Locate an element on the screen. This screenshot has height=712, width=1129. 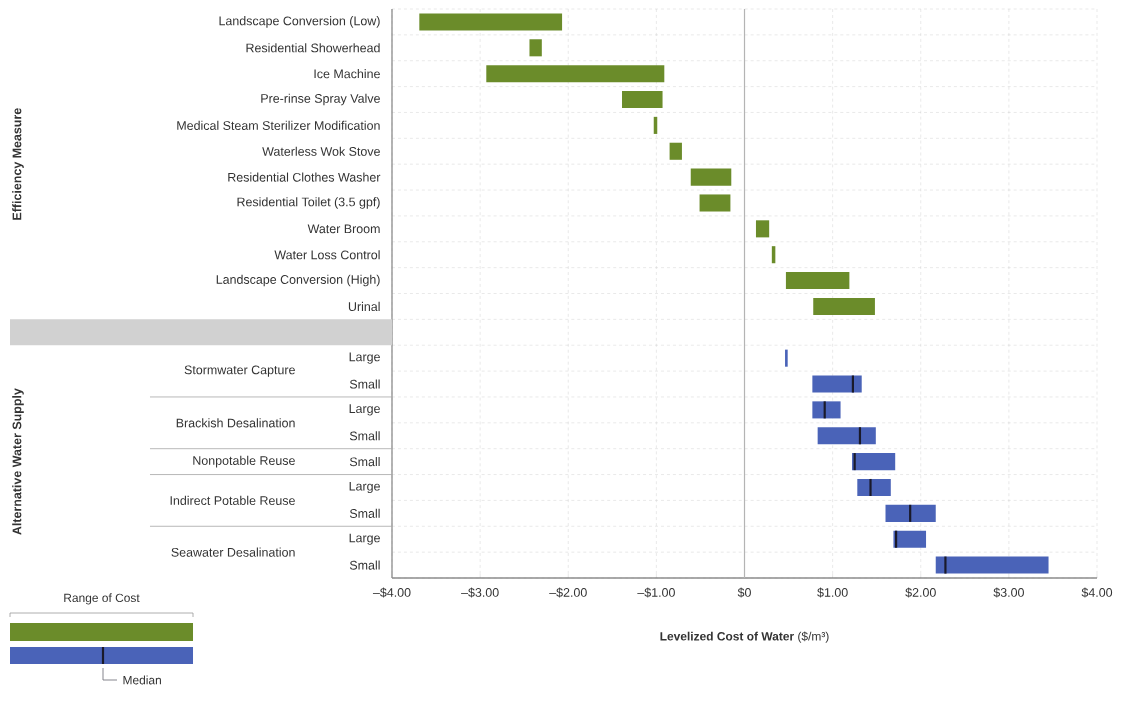
y-tick-label: Water Broom is located at coordinates (343, 229).